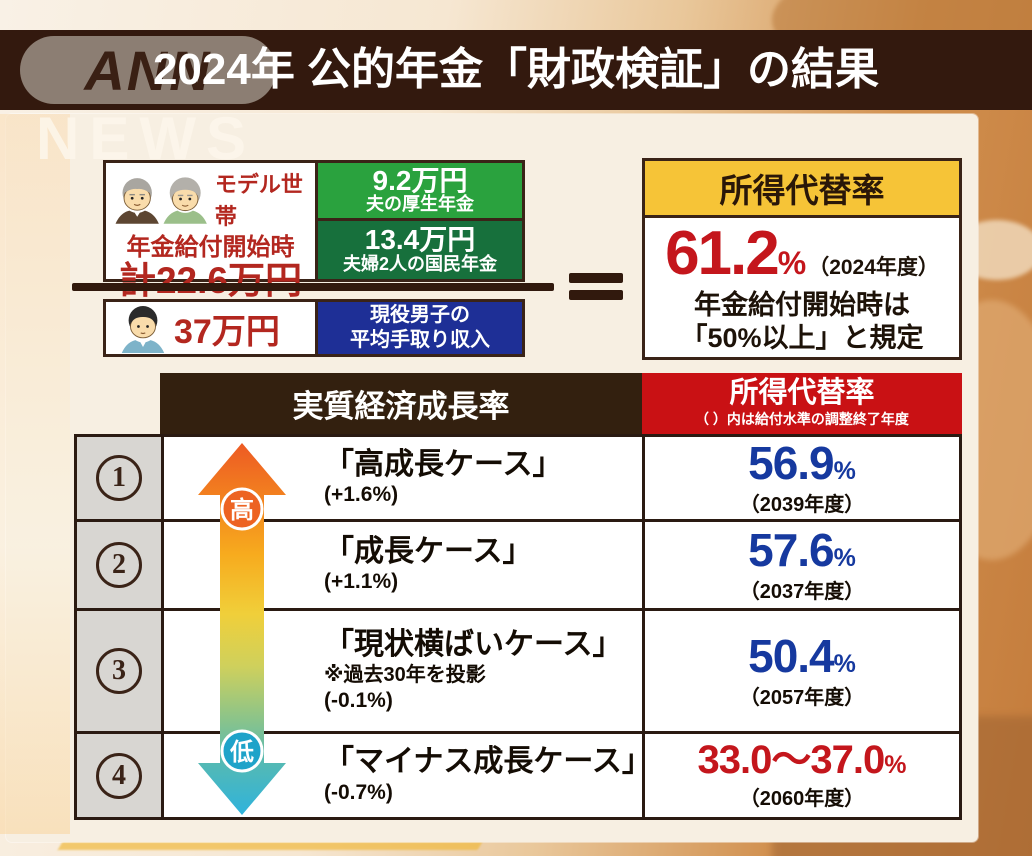  Describe the element at coordinates (358, 792) in the screenshot. I see `case-growth: (-0.7%)` at that location.